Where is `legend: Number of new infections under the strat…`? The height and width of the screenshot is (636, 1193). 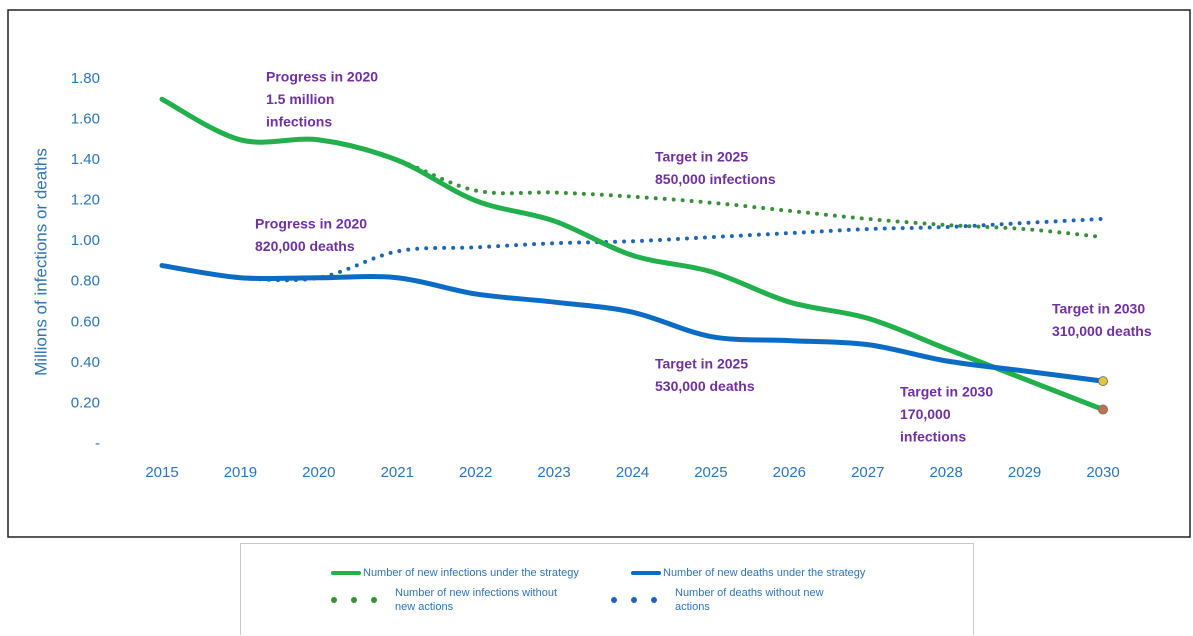
legend: Number of new infections under the strat… is located at coordinates (607, 589).